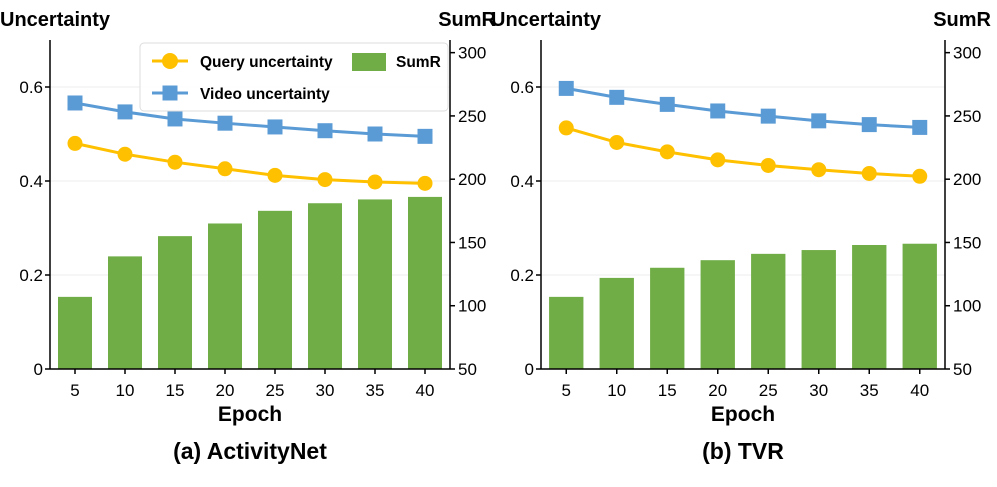 The height and width of the screenshot is (487, 997). I want to click on legend-video-label: Video uncertainty, so click(265, 94).